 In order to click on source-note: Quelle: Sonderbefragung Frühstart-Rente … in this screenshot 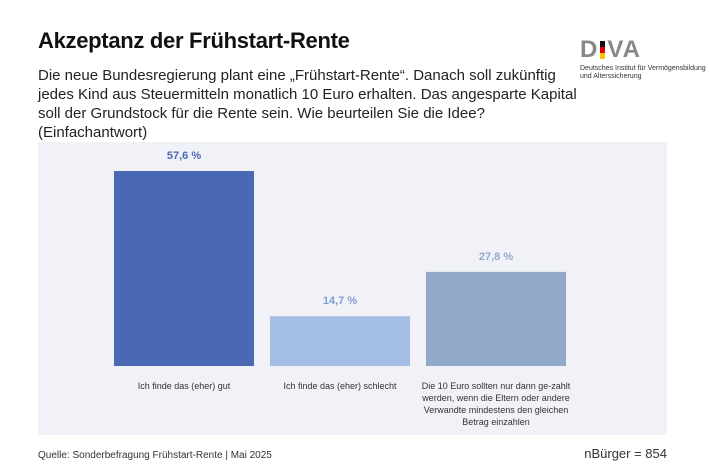, I will do `click(155, 455)`.